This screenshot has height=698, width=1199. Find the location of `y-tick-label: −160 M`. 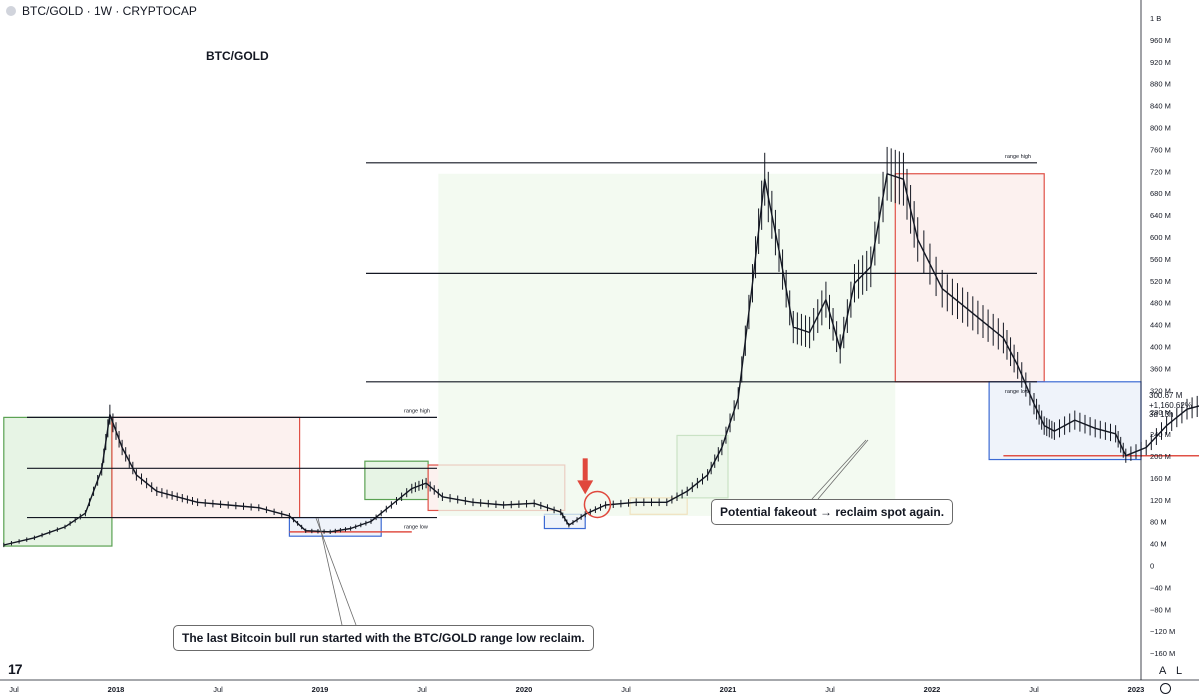

y-tick-label: −160 M is located at coordinates (1162, 653).